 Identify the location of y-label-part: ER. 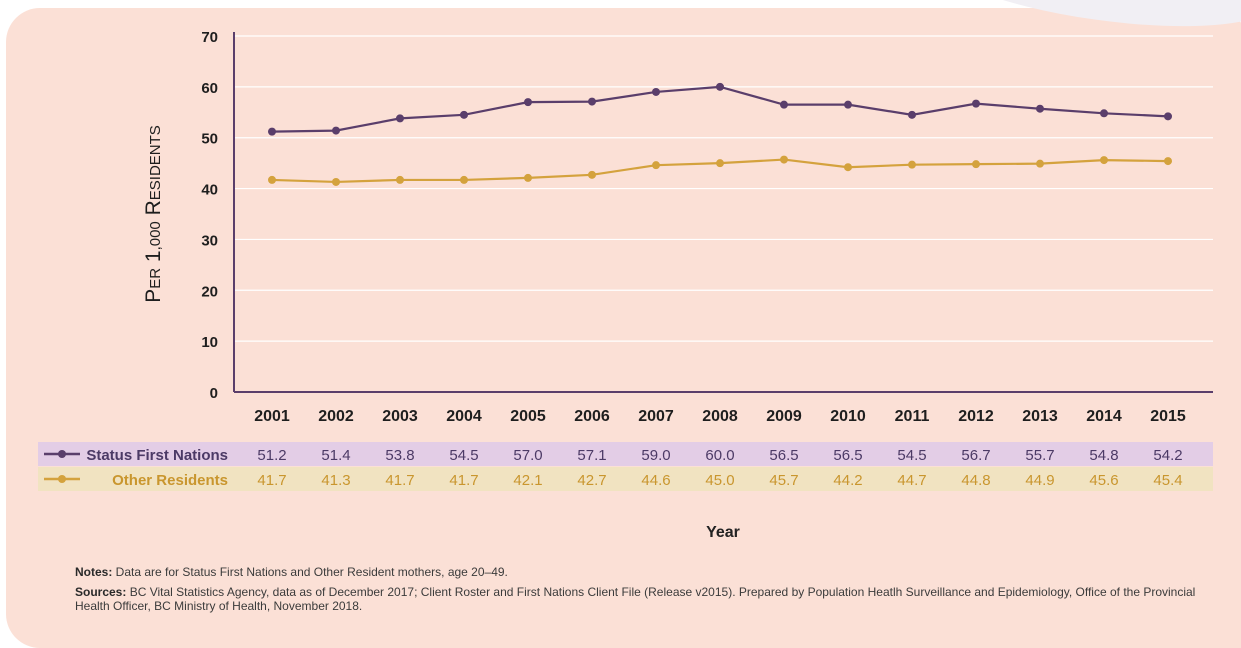
(155, 278).